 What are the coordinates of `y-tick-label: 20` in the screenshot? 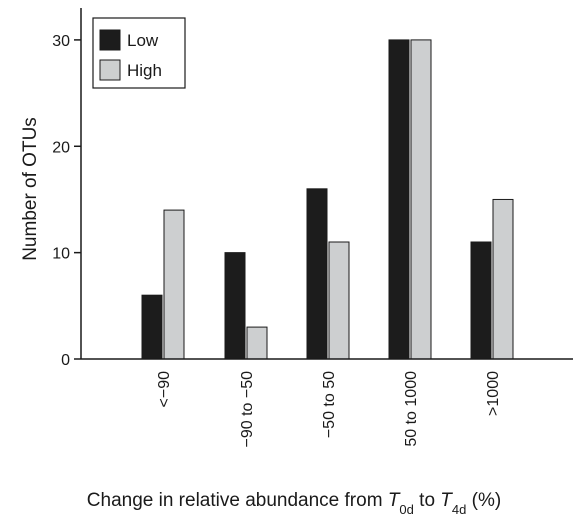 It's located at (61, 147).